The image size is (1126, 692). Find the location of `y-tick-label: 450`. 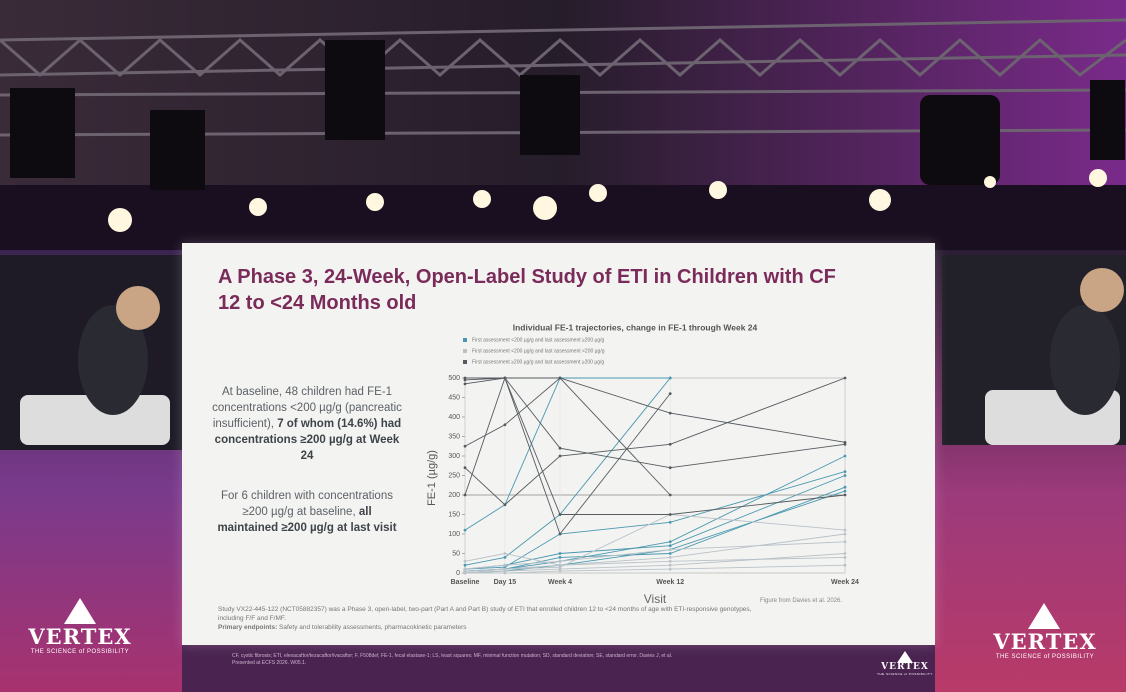

y-tick-label: 450 is located at coordinates (454, 397).